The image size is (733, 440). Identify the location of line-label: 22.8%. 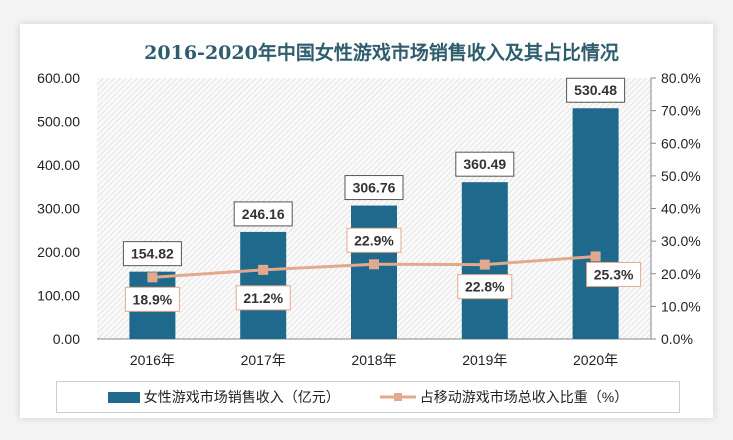
(485, 287).